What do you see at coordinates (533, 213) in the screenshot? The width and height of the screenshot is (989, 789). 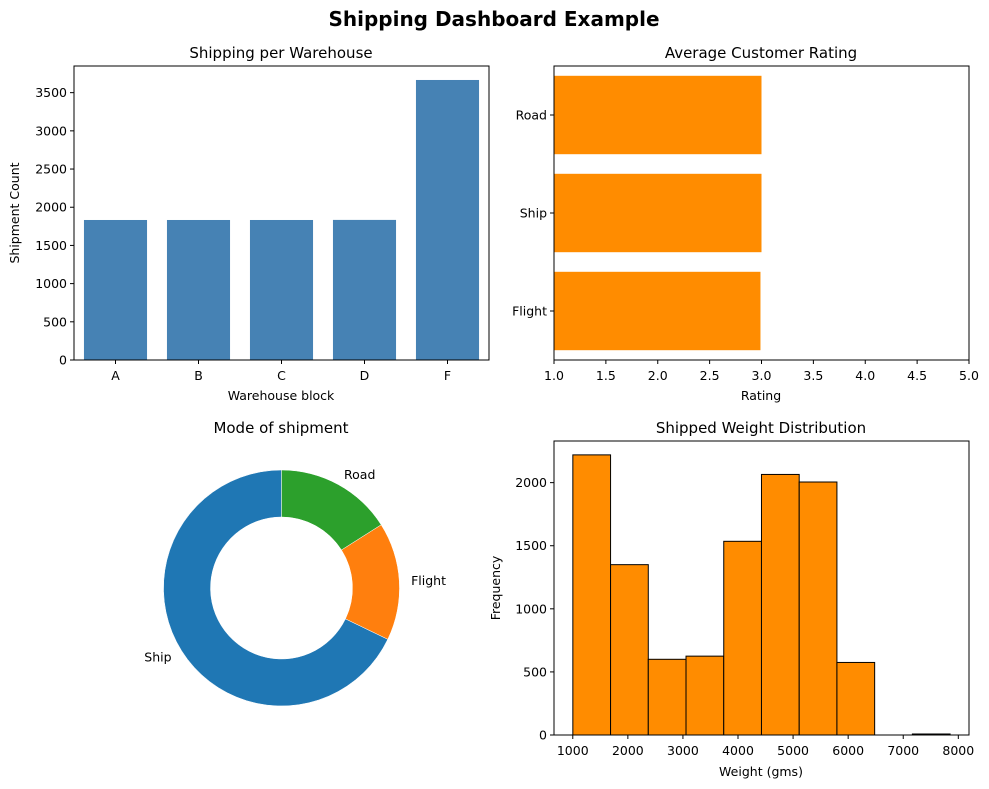 I see `y-tick-label: Ship` at bounding box center [533, 213].